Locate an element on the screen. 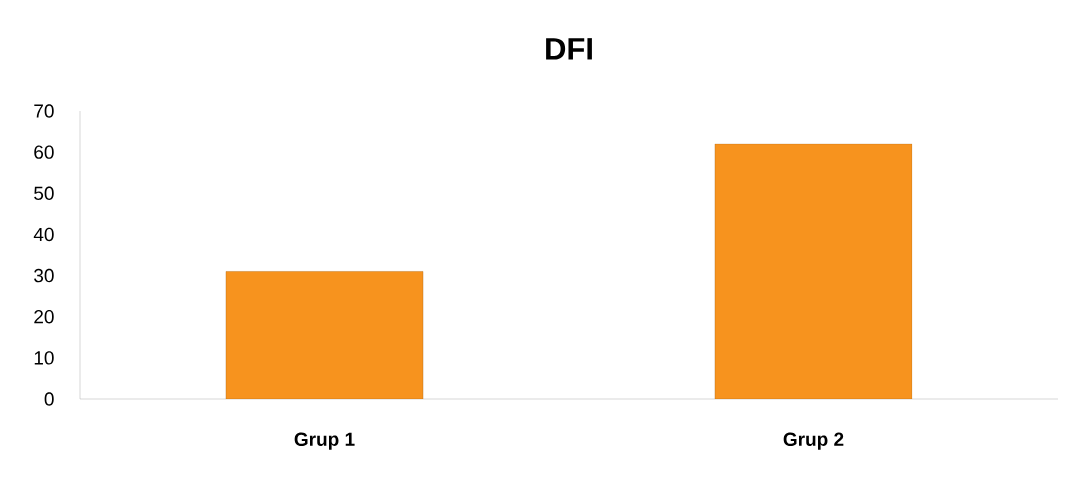  x-tick-label: Grup 1 is located at coordinates (324, 441).